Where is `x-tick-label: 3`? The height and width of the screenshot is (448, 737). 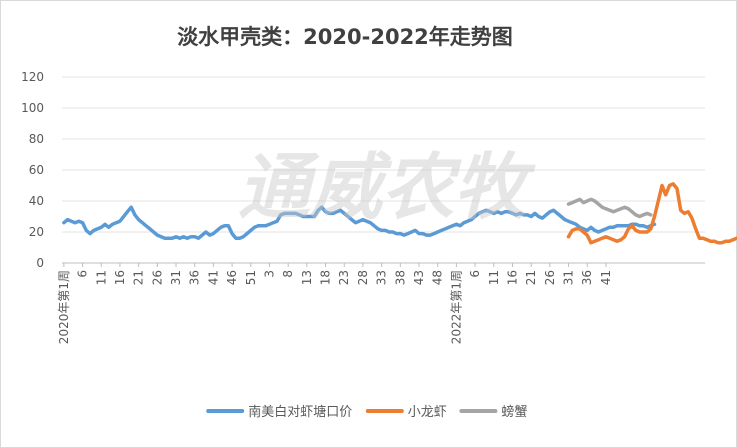
x-tick-label: 3 is located at coordinates (270, 274).